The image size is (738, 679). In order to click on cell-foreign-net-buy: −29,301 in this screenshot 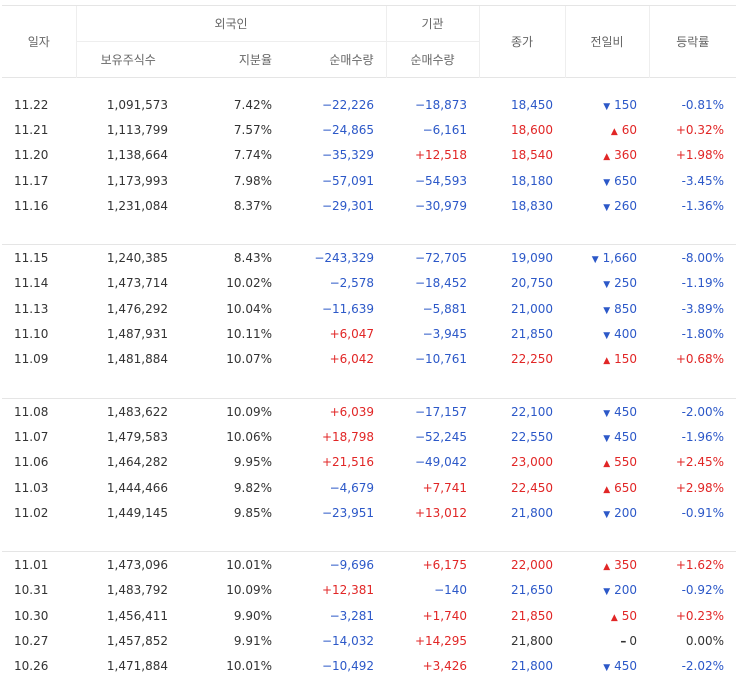, I will do `click(348, 205)`.